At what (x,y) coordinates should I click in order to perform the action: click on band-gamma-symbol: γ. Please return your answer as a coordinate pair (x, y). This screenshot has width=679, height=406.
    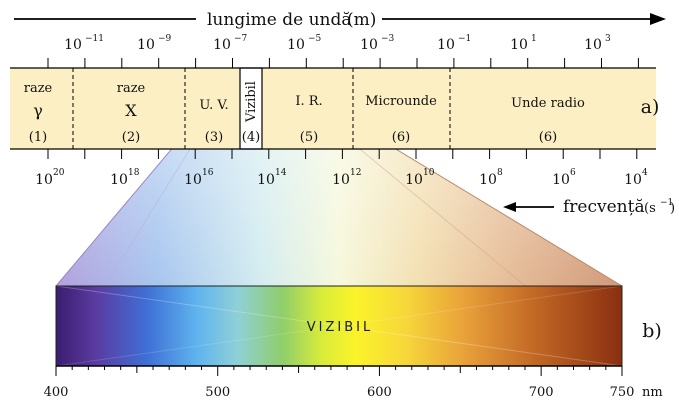
    Looking at the image, I should click on (38, 110).